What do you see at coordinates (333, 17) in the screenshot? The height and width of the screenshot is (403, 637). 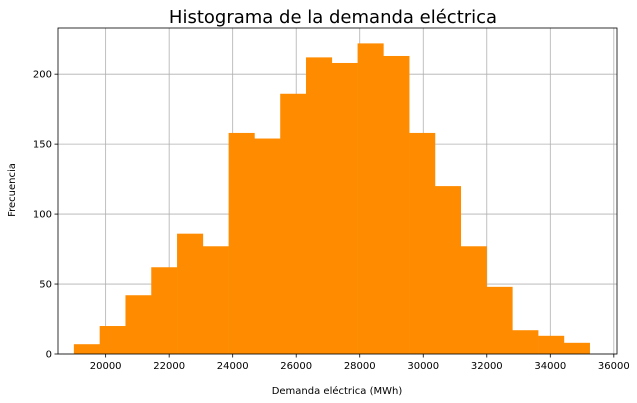 I see `chart-title: Histograma de la demanda eléctrica` at bounding box center [333, 17].